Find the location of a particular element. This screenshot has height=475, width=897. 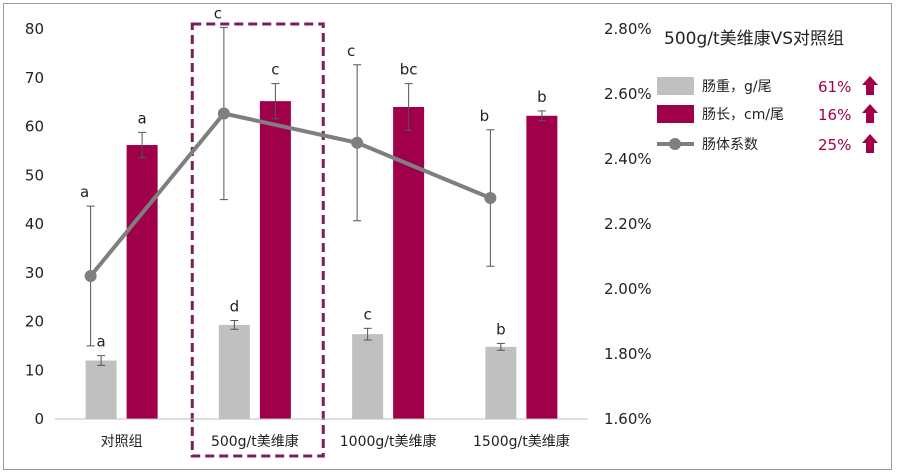

x-tick-label: 对照组 is located at coordinates (122, 442).